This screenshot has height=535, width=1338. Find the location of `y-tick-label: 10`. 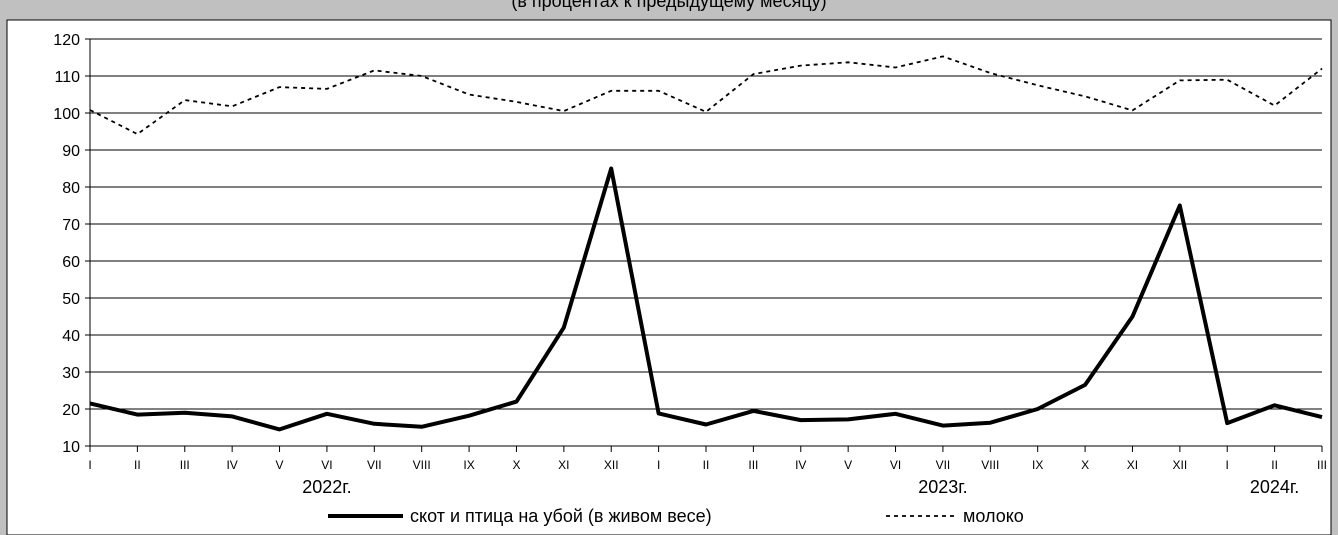

y-tick-label: 10 is located at coordinates (71, 447).